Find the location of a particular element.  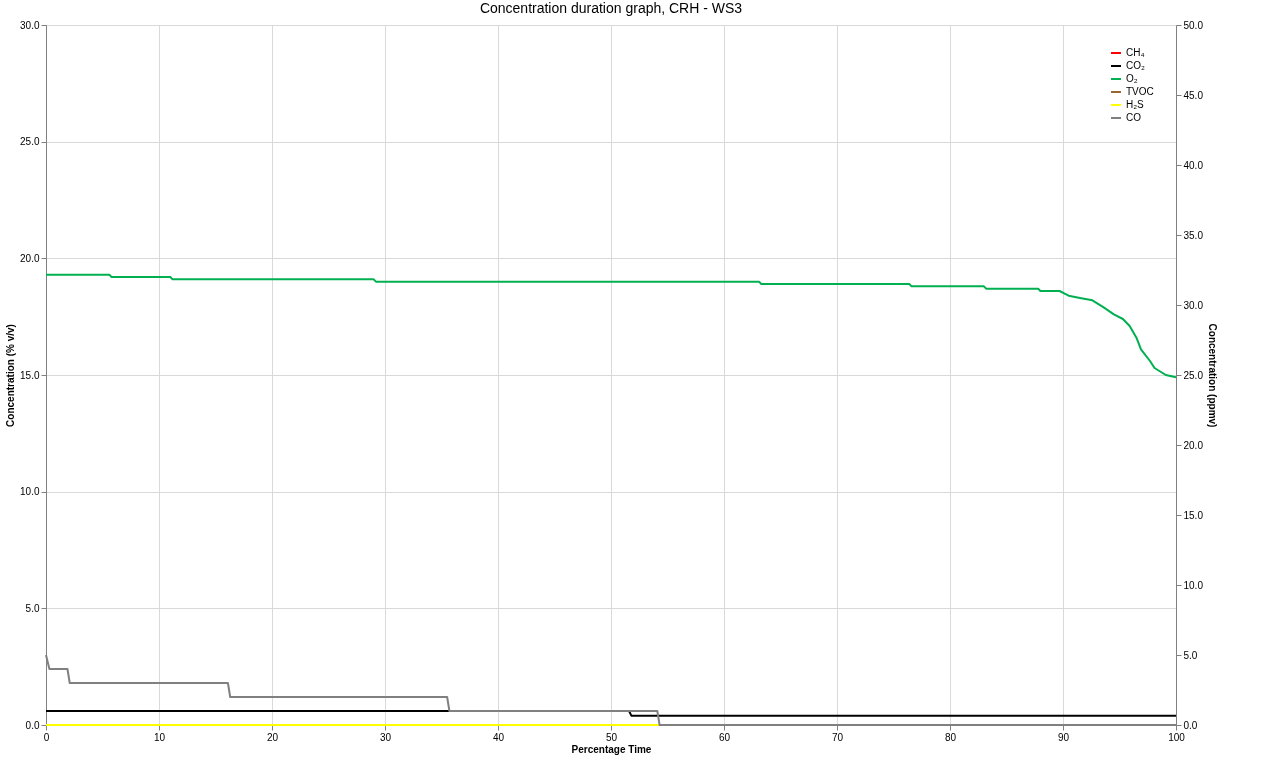

y-tick-label: 10.0 is located at coordinates (30, 492).